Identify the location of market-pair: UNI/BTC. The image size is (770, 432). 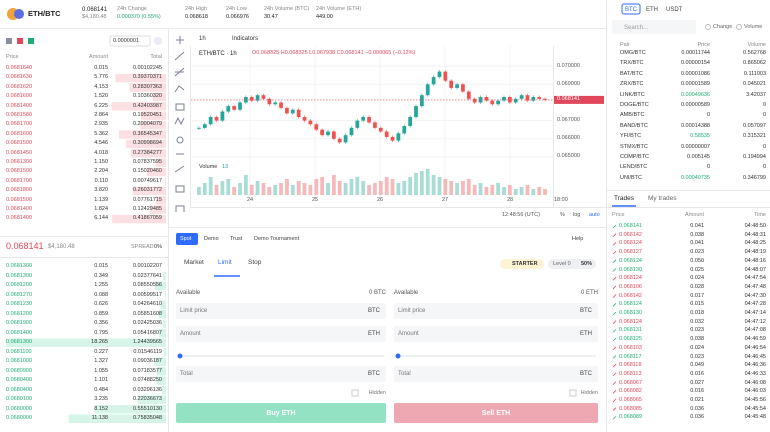
(631, 177).